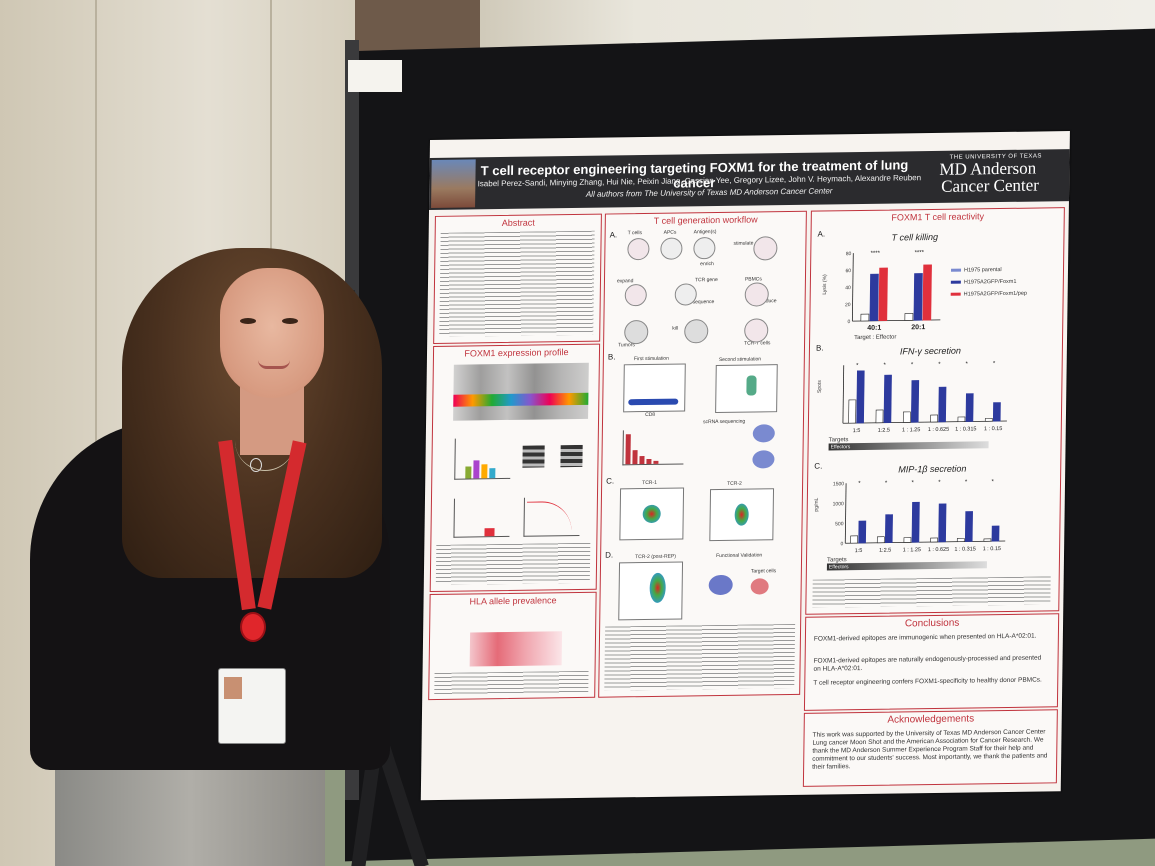 The width and height of the screenshot is (1155, 866). I want to click on expression-section: FOXM1 expression profile, so click(515, 468).